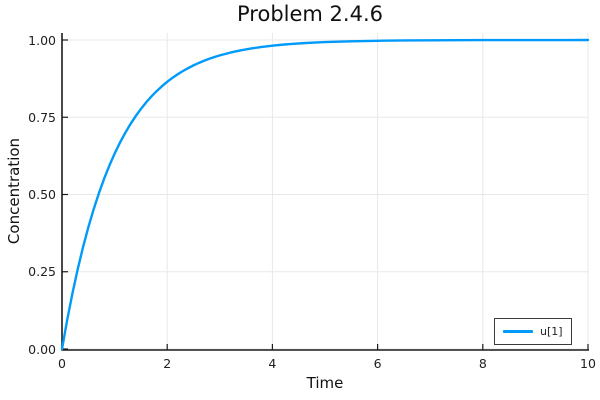 The image size is (600, 400). Describe the element at coordinates (482, 363) in the screenshot. I see `x-tick-label: 8` at that location.